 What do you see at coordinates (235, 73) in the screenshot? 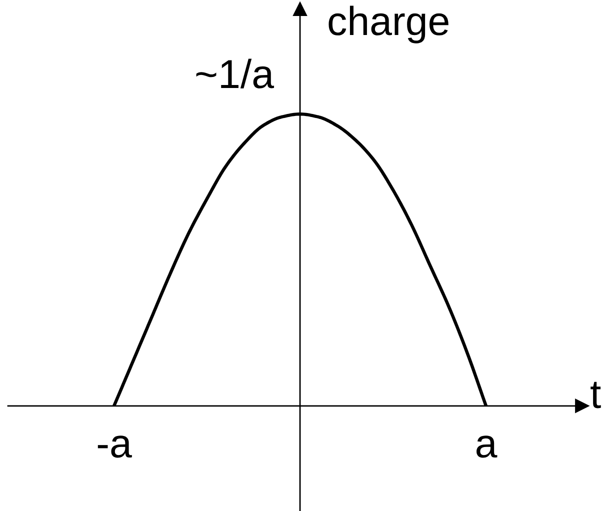
I see `text: ~1/a` at bounding box center [235, 73].